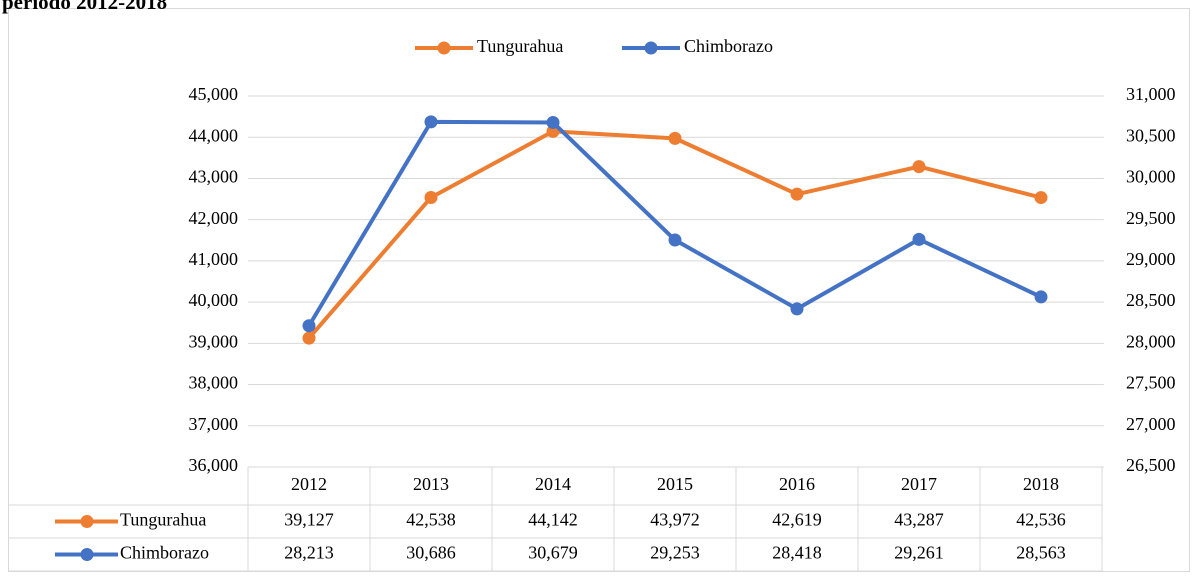 The image size is (1194, 577). What do you see at coordinates (919, 553) in the screenshot?
I see `table-value: 29,261` at bounding box center [919, 553].